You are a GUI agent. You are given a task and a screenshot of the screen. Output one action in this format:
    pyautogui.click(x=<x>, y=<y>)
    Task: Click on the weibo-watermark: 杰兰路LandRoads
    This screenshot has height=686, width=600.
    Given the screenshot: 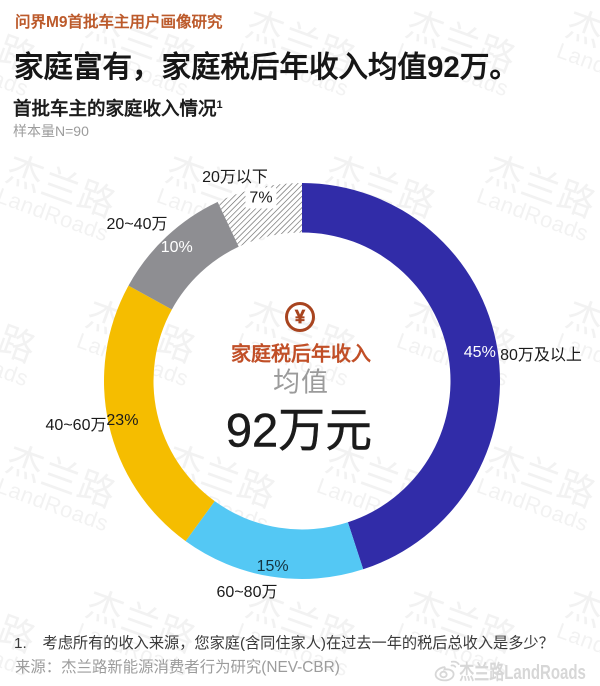 What is the action you would take?
    pyautogui.click(x=501, y=670)
    